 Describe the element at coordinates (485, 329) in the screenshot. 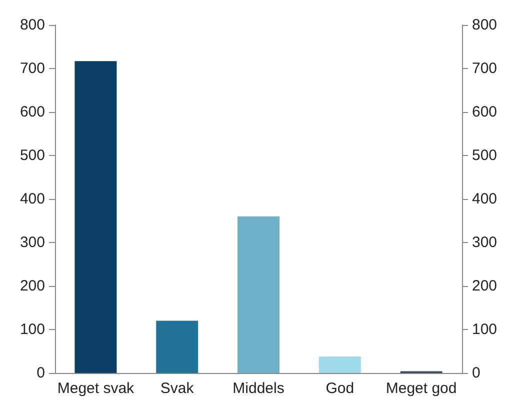

I see `y2-tick-label: 100` at that location.